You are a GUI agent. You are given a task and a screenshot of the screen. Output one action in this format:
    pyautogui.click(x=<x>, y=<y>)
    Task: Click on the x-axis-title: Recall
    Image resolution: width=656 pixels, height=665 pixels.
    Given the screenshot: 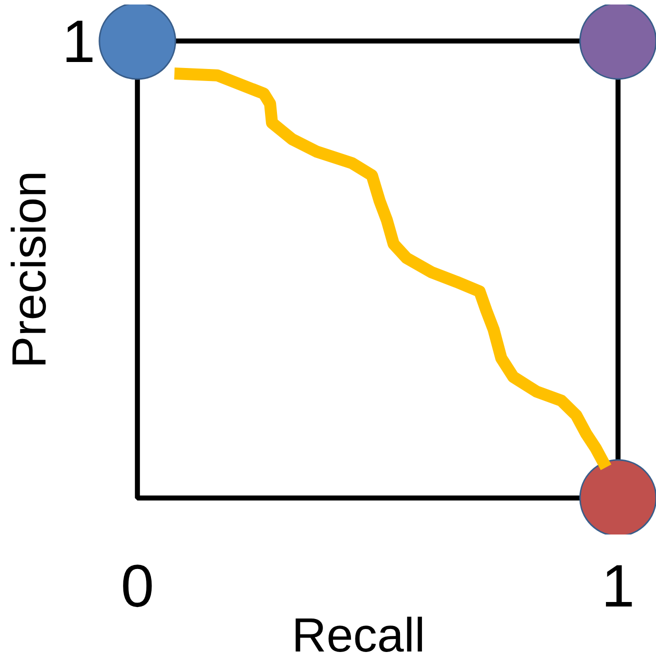 What is the action you would take?
    pyautogui.click(x=359, y=636)
    